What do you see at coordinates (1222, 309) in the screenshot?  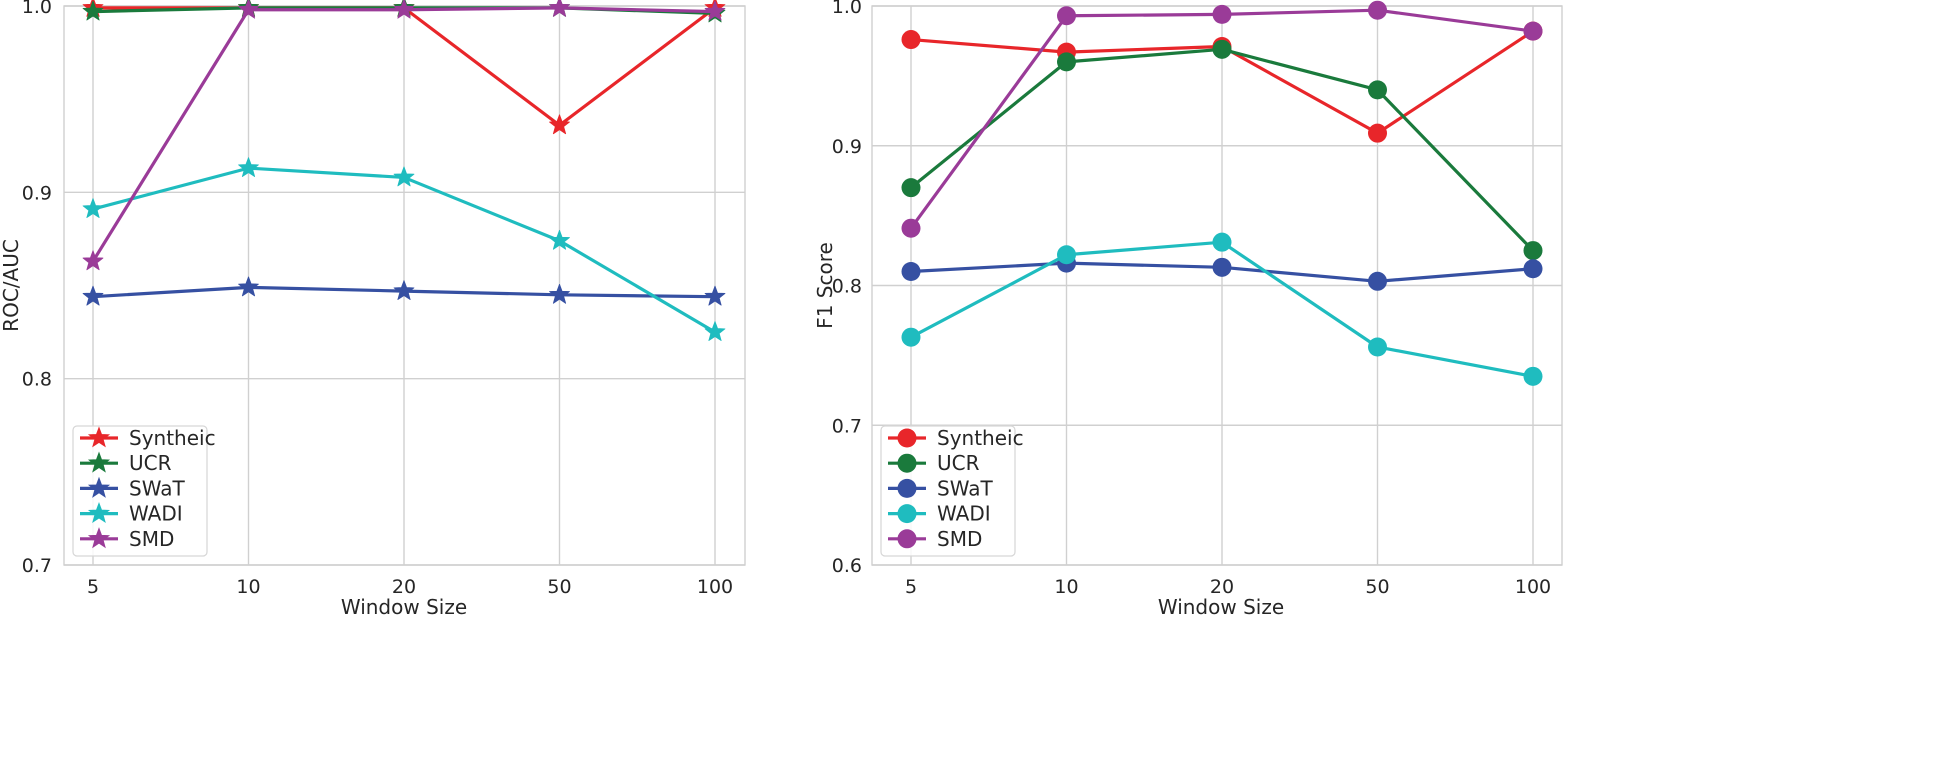 I see `series-wadi` at bounding box center [1222, 309].